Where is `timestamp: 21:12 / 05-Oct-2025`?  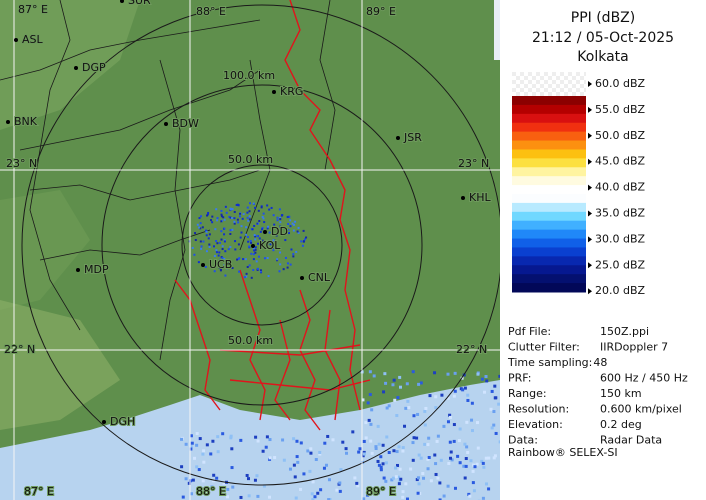
timestamp: 21:12 / 05-Oct-2025 is located at coordinates (603, 38).